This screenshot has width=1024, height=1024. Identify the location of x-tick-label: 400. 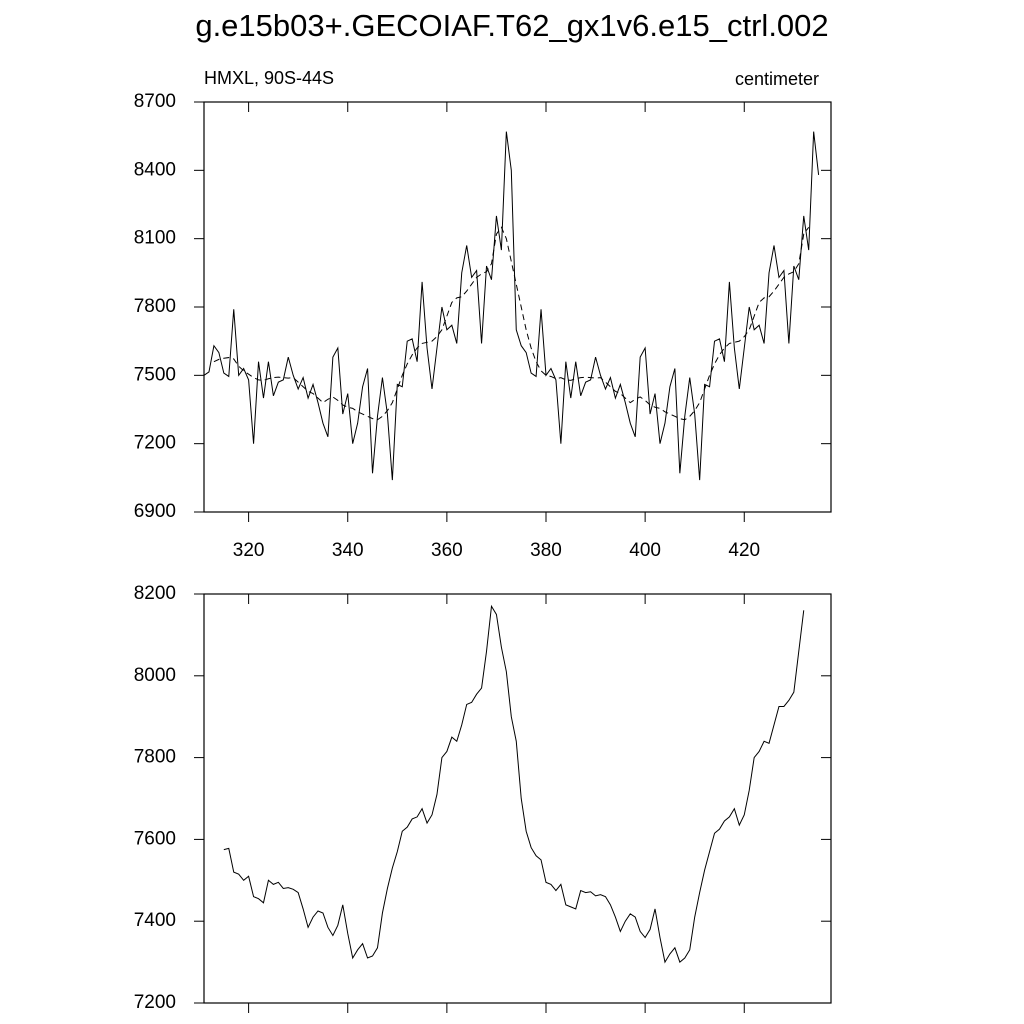
(645, 550).